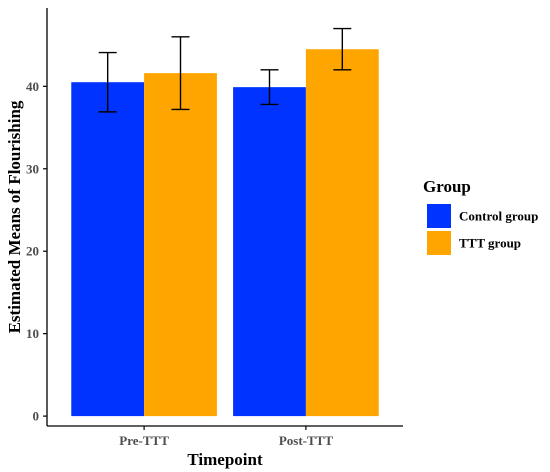  I want to click on y-ticks: 0 10 20 30 40, so click(36, 251).